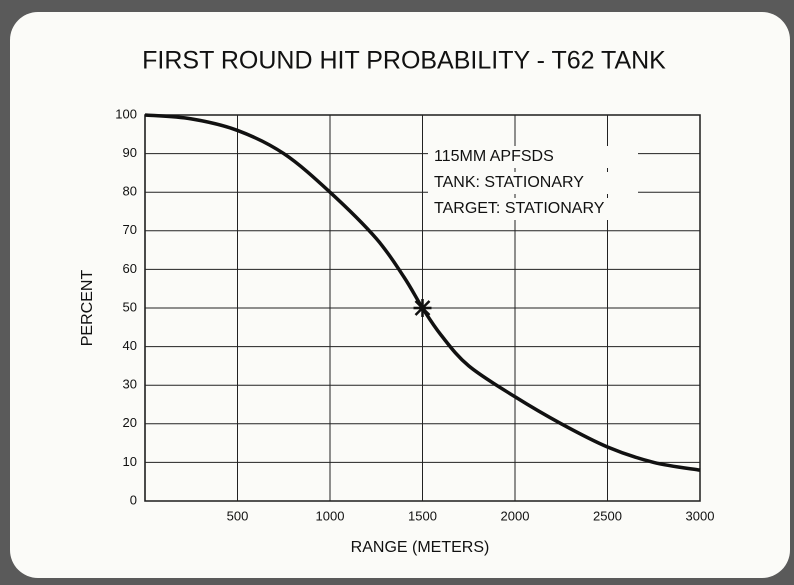  What do you see at coordinates (422, 515) in the screenshot?
I see `x-tick-label: 1500` at bounding box center [422, 515].